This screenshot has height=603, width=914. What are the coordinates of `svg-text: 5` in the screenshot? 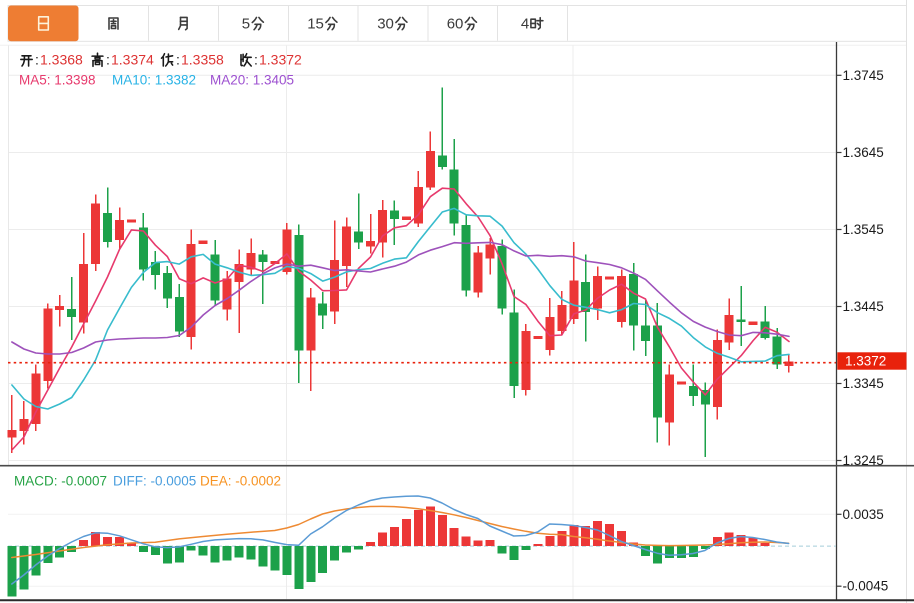 It's located at (246, 24).